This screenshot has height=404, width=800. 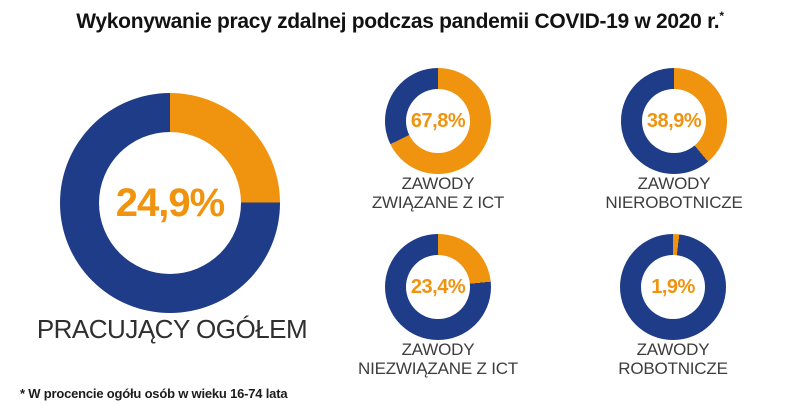 I want to click on value-label-zawody-robotnicze: 1,9%, so click(x=673, y=287).